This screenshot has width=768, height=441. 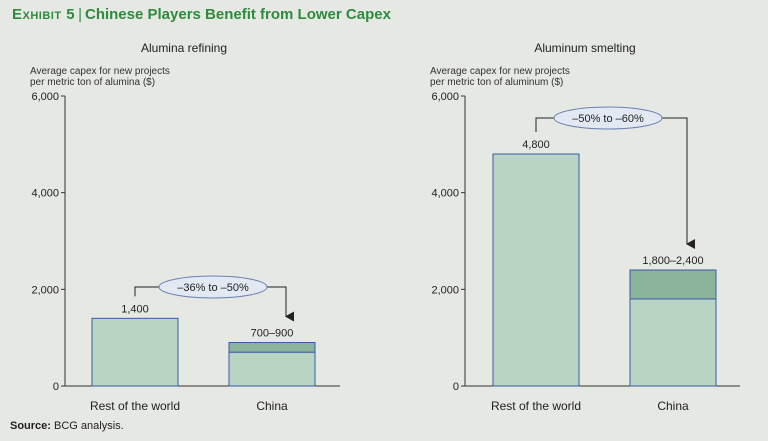 I want to click on panel-title: Aluminum smelting, so click(x=584, y=48).